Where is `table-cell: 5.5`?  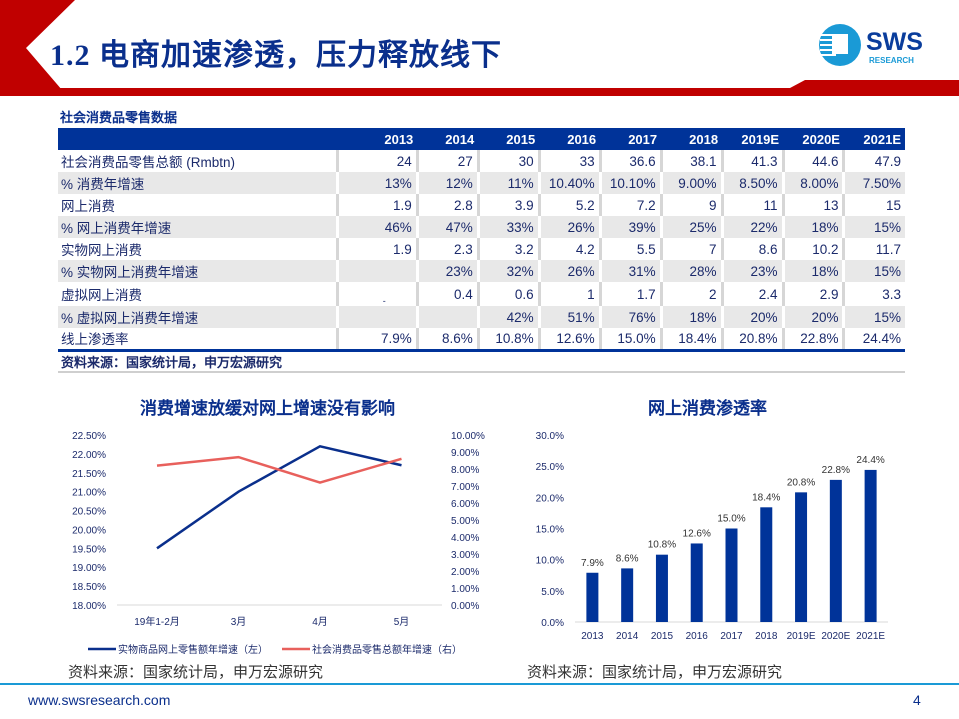
table-cell: 5.5 is located at coordinates (630, 249).